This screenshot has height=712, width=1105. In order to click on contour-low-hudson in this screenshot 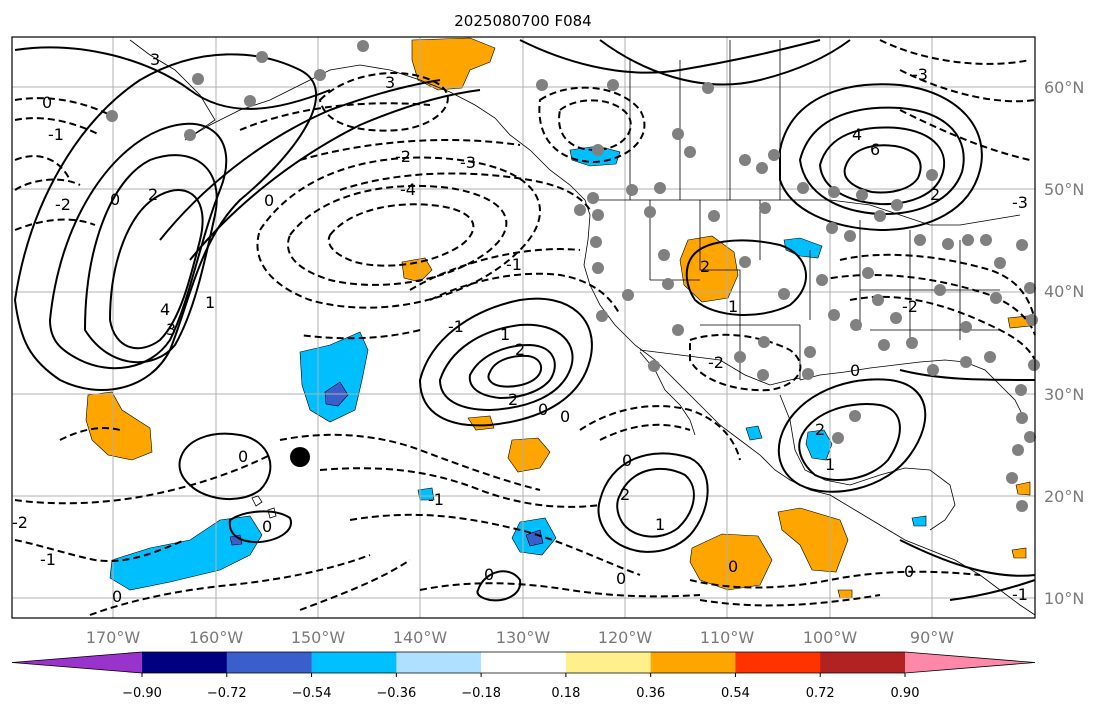, I will do `click(965, 135)`.